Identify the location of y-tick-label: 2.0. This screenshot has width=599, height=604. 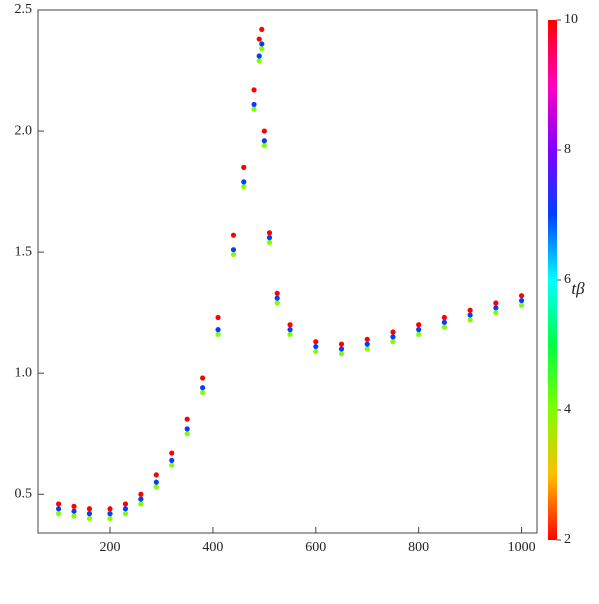
(24, 130).